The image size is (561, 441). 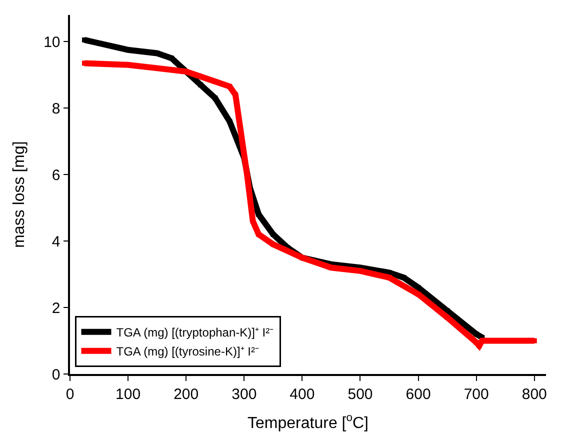 I want to click on legend-label: TGA (mg) [(tryptophan-K)]⁺ I²⁻, so click(x=195, y=333).